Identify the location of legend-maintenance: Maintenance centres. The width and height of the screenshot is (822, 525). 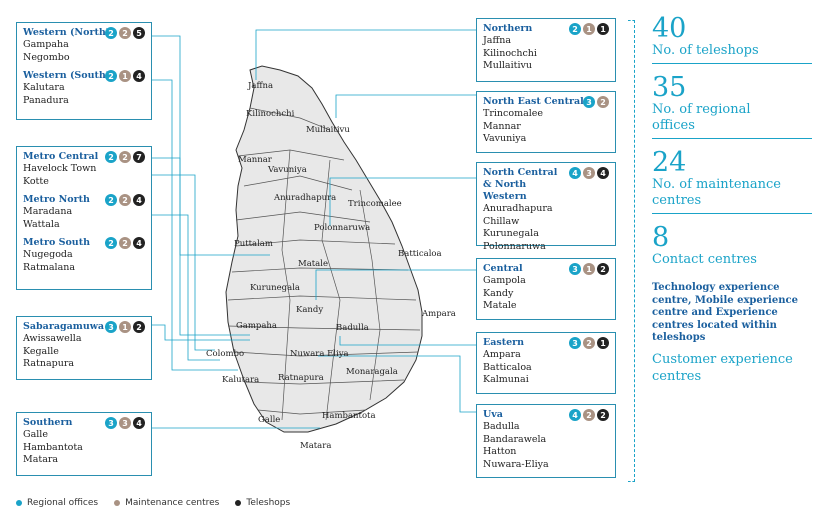
(166, 503).